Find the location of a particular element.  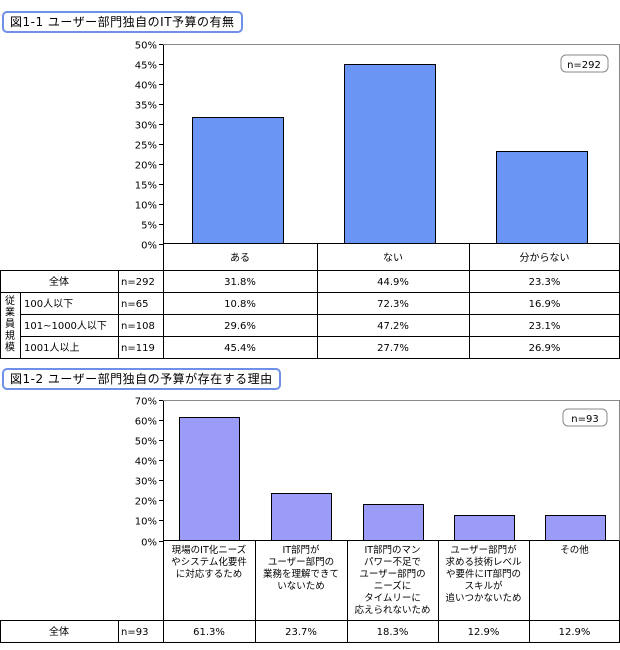

chart1-y-tick-label: 50% is located at coordinates (146, 46).